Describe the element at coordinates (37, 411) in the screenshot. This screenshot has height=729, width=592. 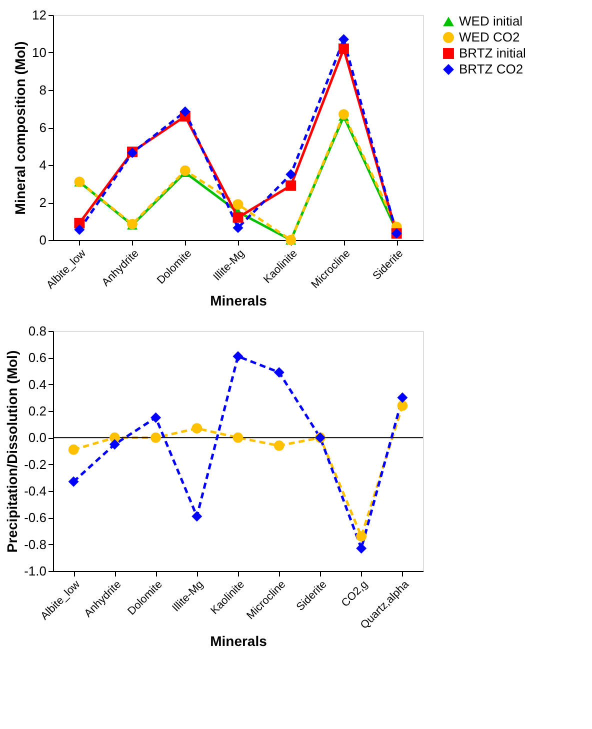
I see `y-tick-label: 0.2` at that location.